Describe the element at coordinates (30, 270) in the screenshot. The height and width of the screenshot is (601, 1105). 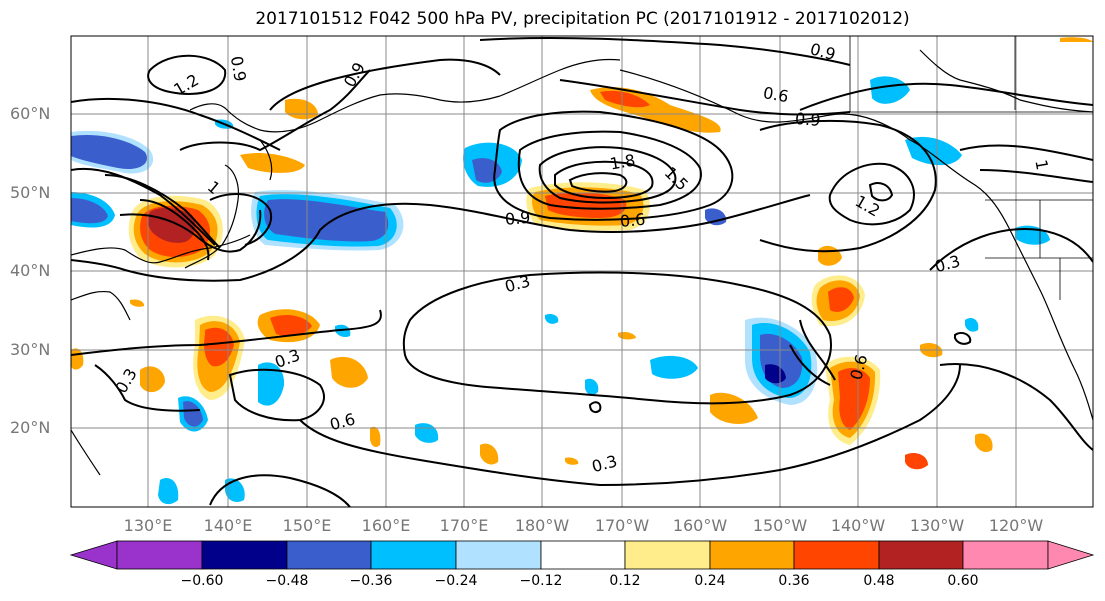
I see `lat-label: 40°N` at that location.